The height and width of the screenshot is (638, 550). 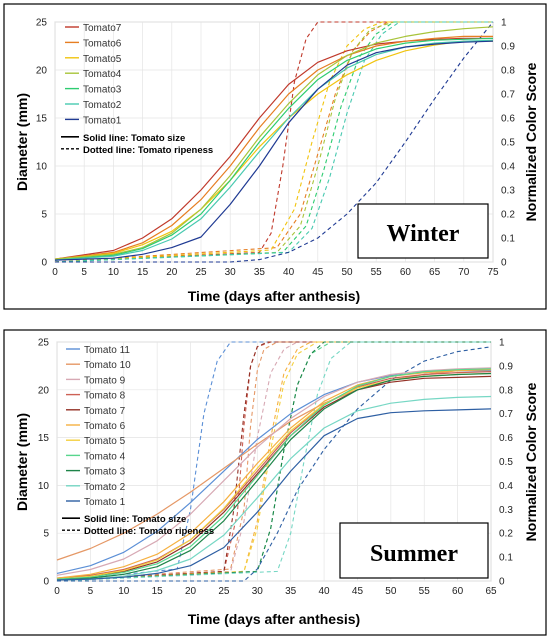 What do you see at coordinates (508, 215) in the screenshot?
I see `winter-y2-tick-label: 0.2` at bounding box center [508, 215].